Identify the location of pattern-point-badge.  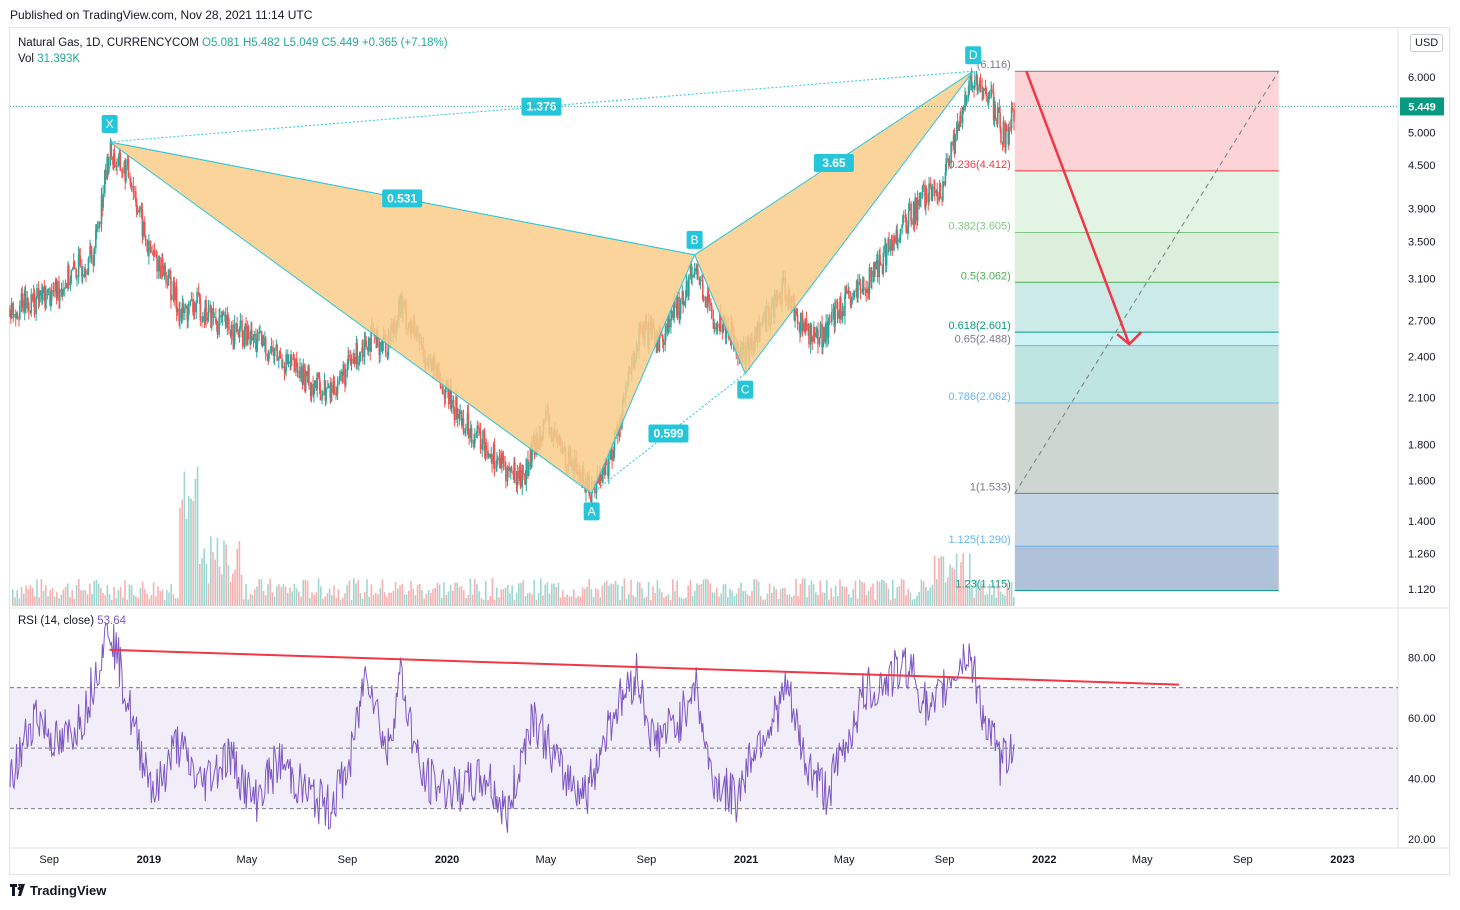
(745, 389).